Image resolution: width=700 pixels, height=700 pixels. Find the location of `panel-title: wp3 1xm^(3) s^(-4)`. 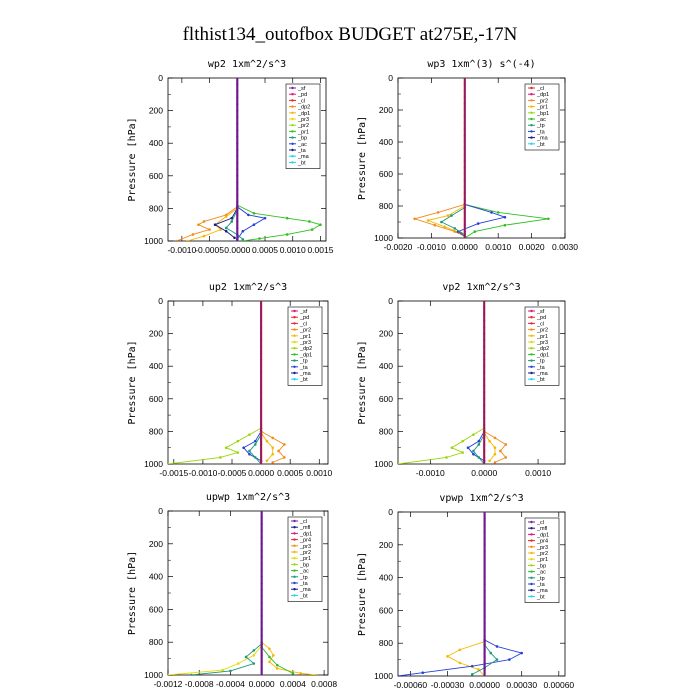

panel-title: wp3 1xm^(3) s^(-4) is located at coordinates (481, 64).